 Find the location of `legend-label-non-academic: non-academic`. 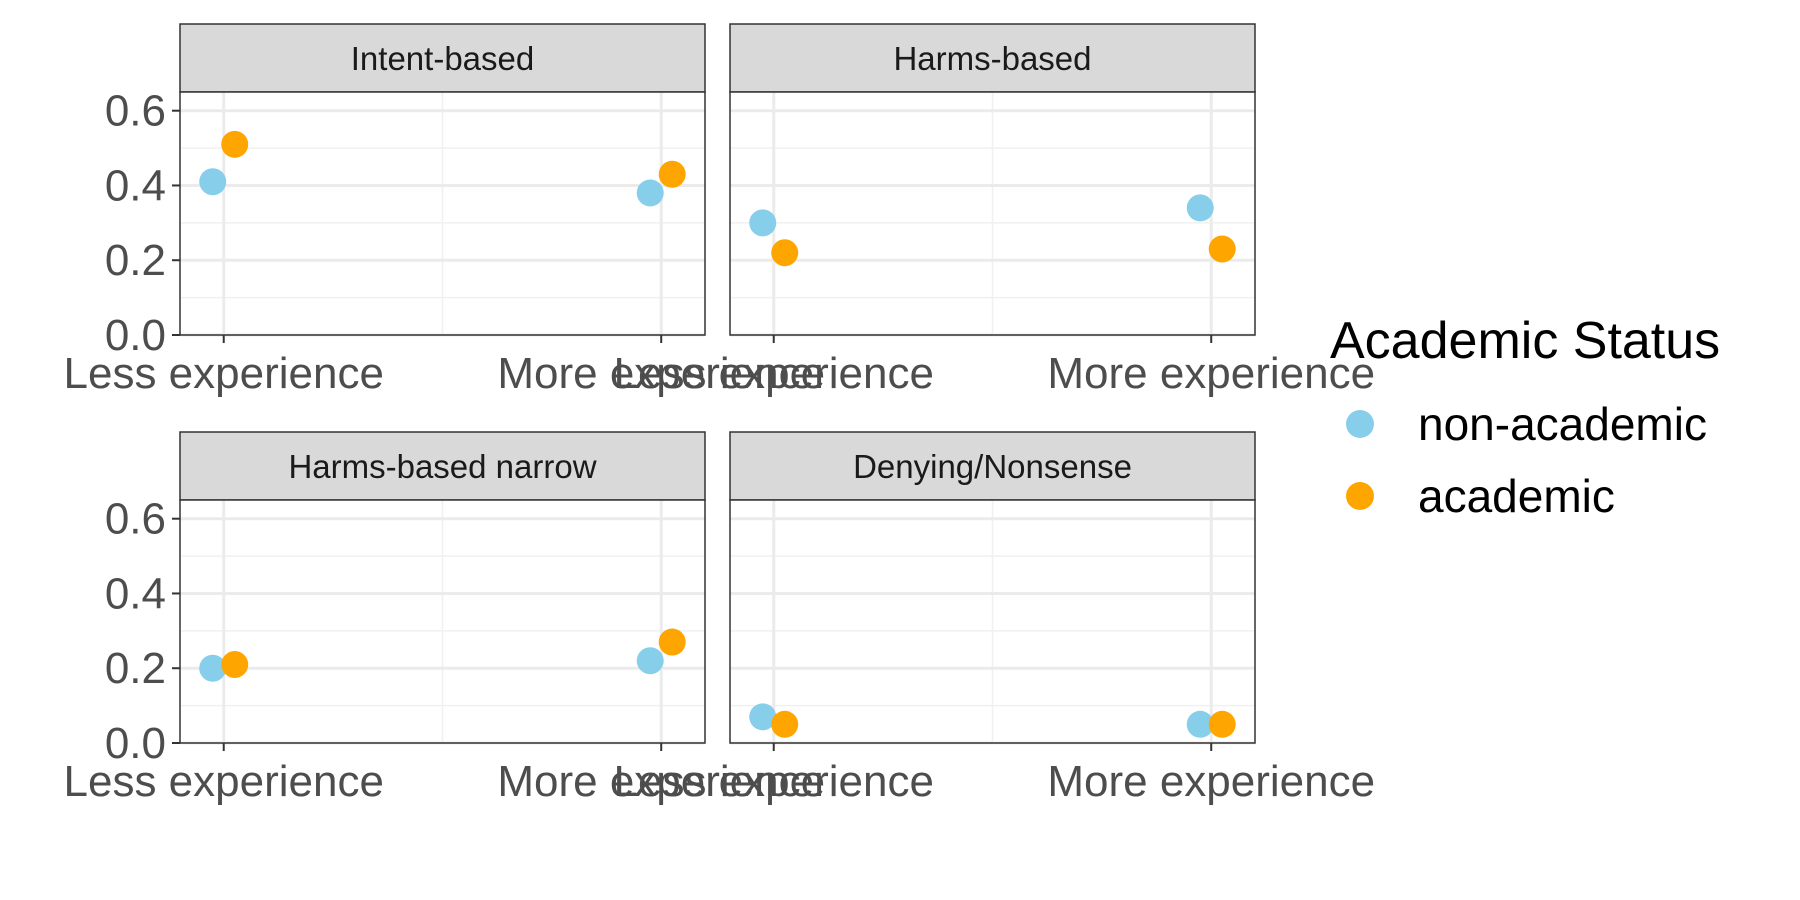

legend-label-non-academic: non-academic is located at coordinates (1562, 424).